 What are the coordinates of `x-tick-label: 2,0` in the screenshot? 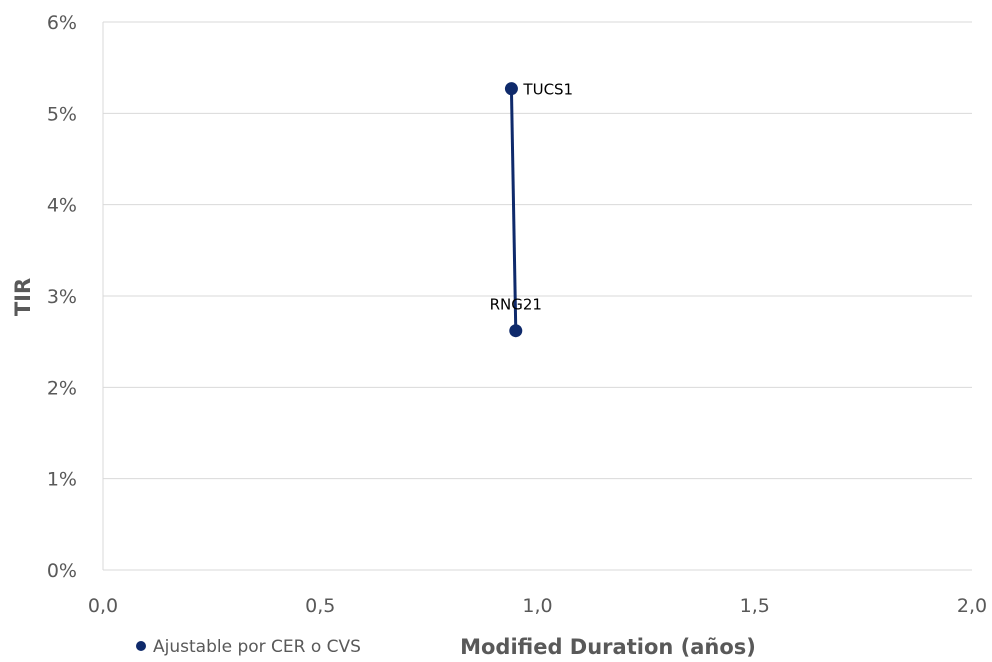 It's located at (972, 606).